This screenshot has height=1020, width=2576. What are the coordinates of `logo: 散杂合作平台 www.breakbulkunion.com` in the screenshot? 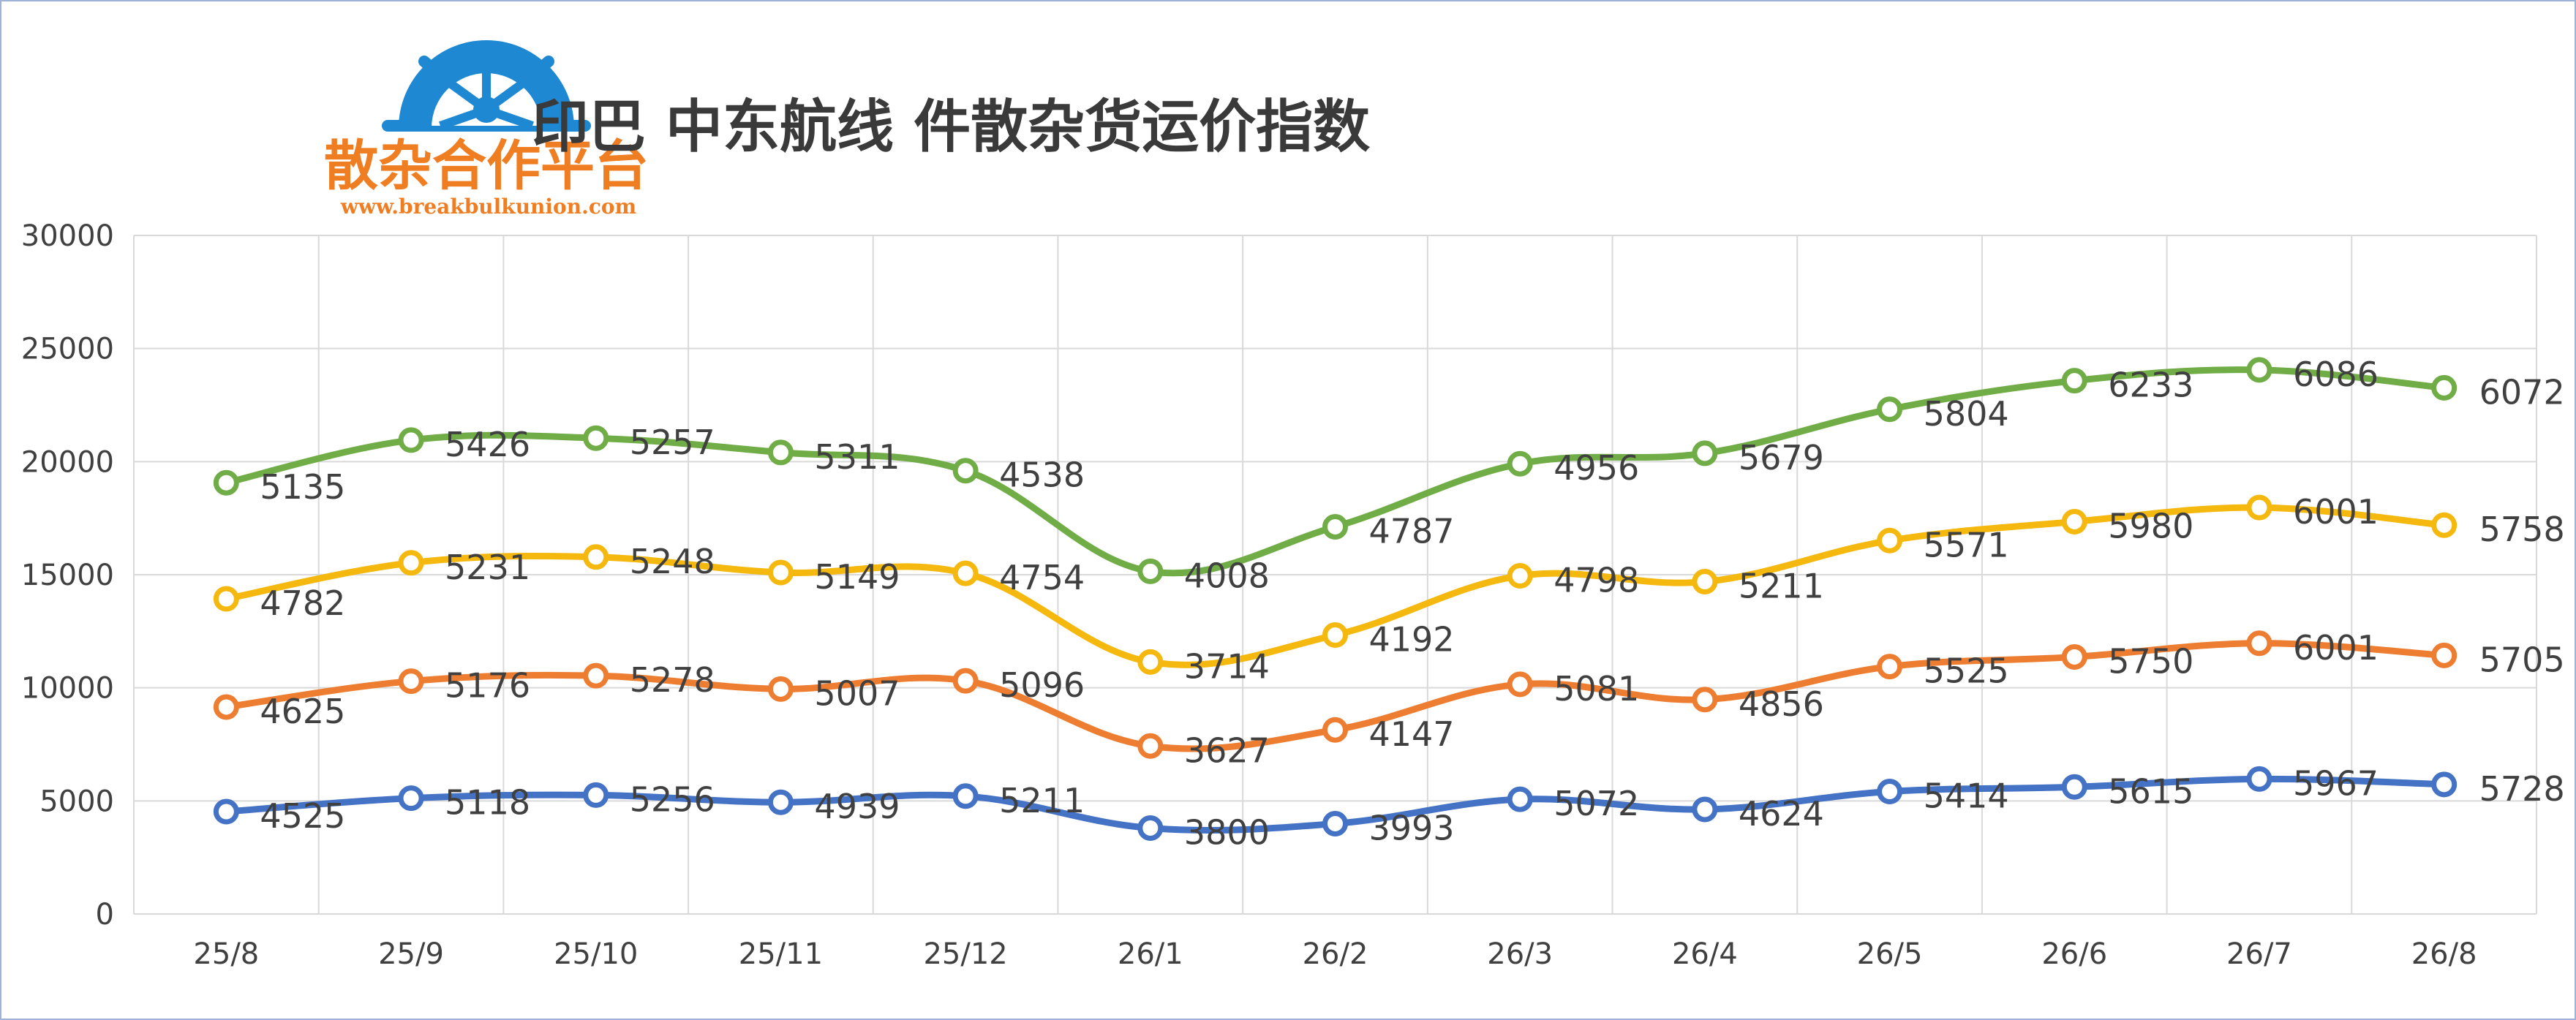 It's located at (486, 129).